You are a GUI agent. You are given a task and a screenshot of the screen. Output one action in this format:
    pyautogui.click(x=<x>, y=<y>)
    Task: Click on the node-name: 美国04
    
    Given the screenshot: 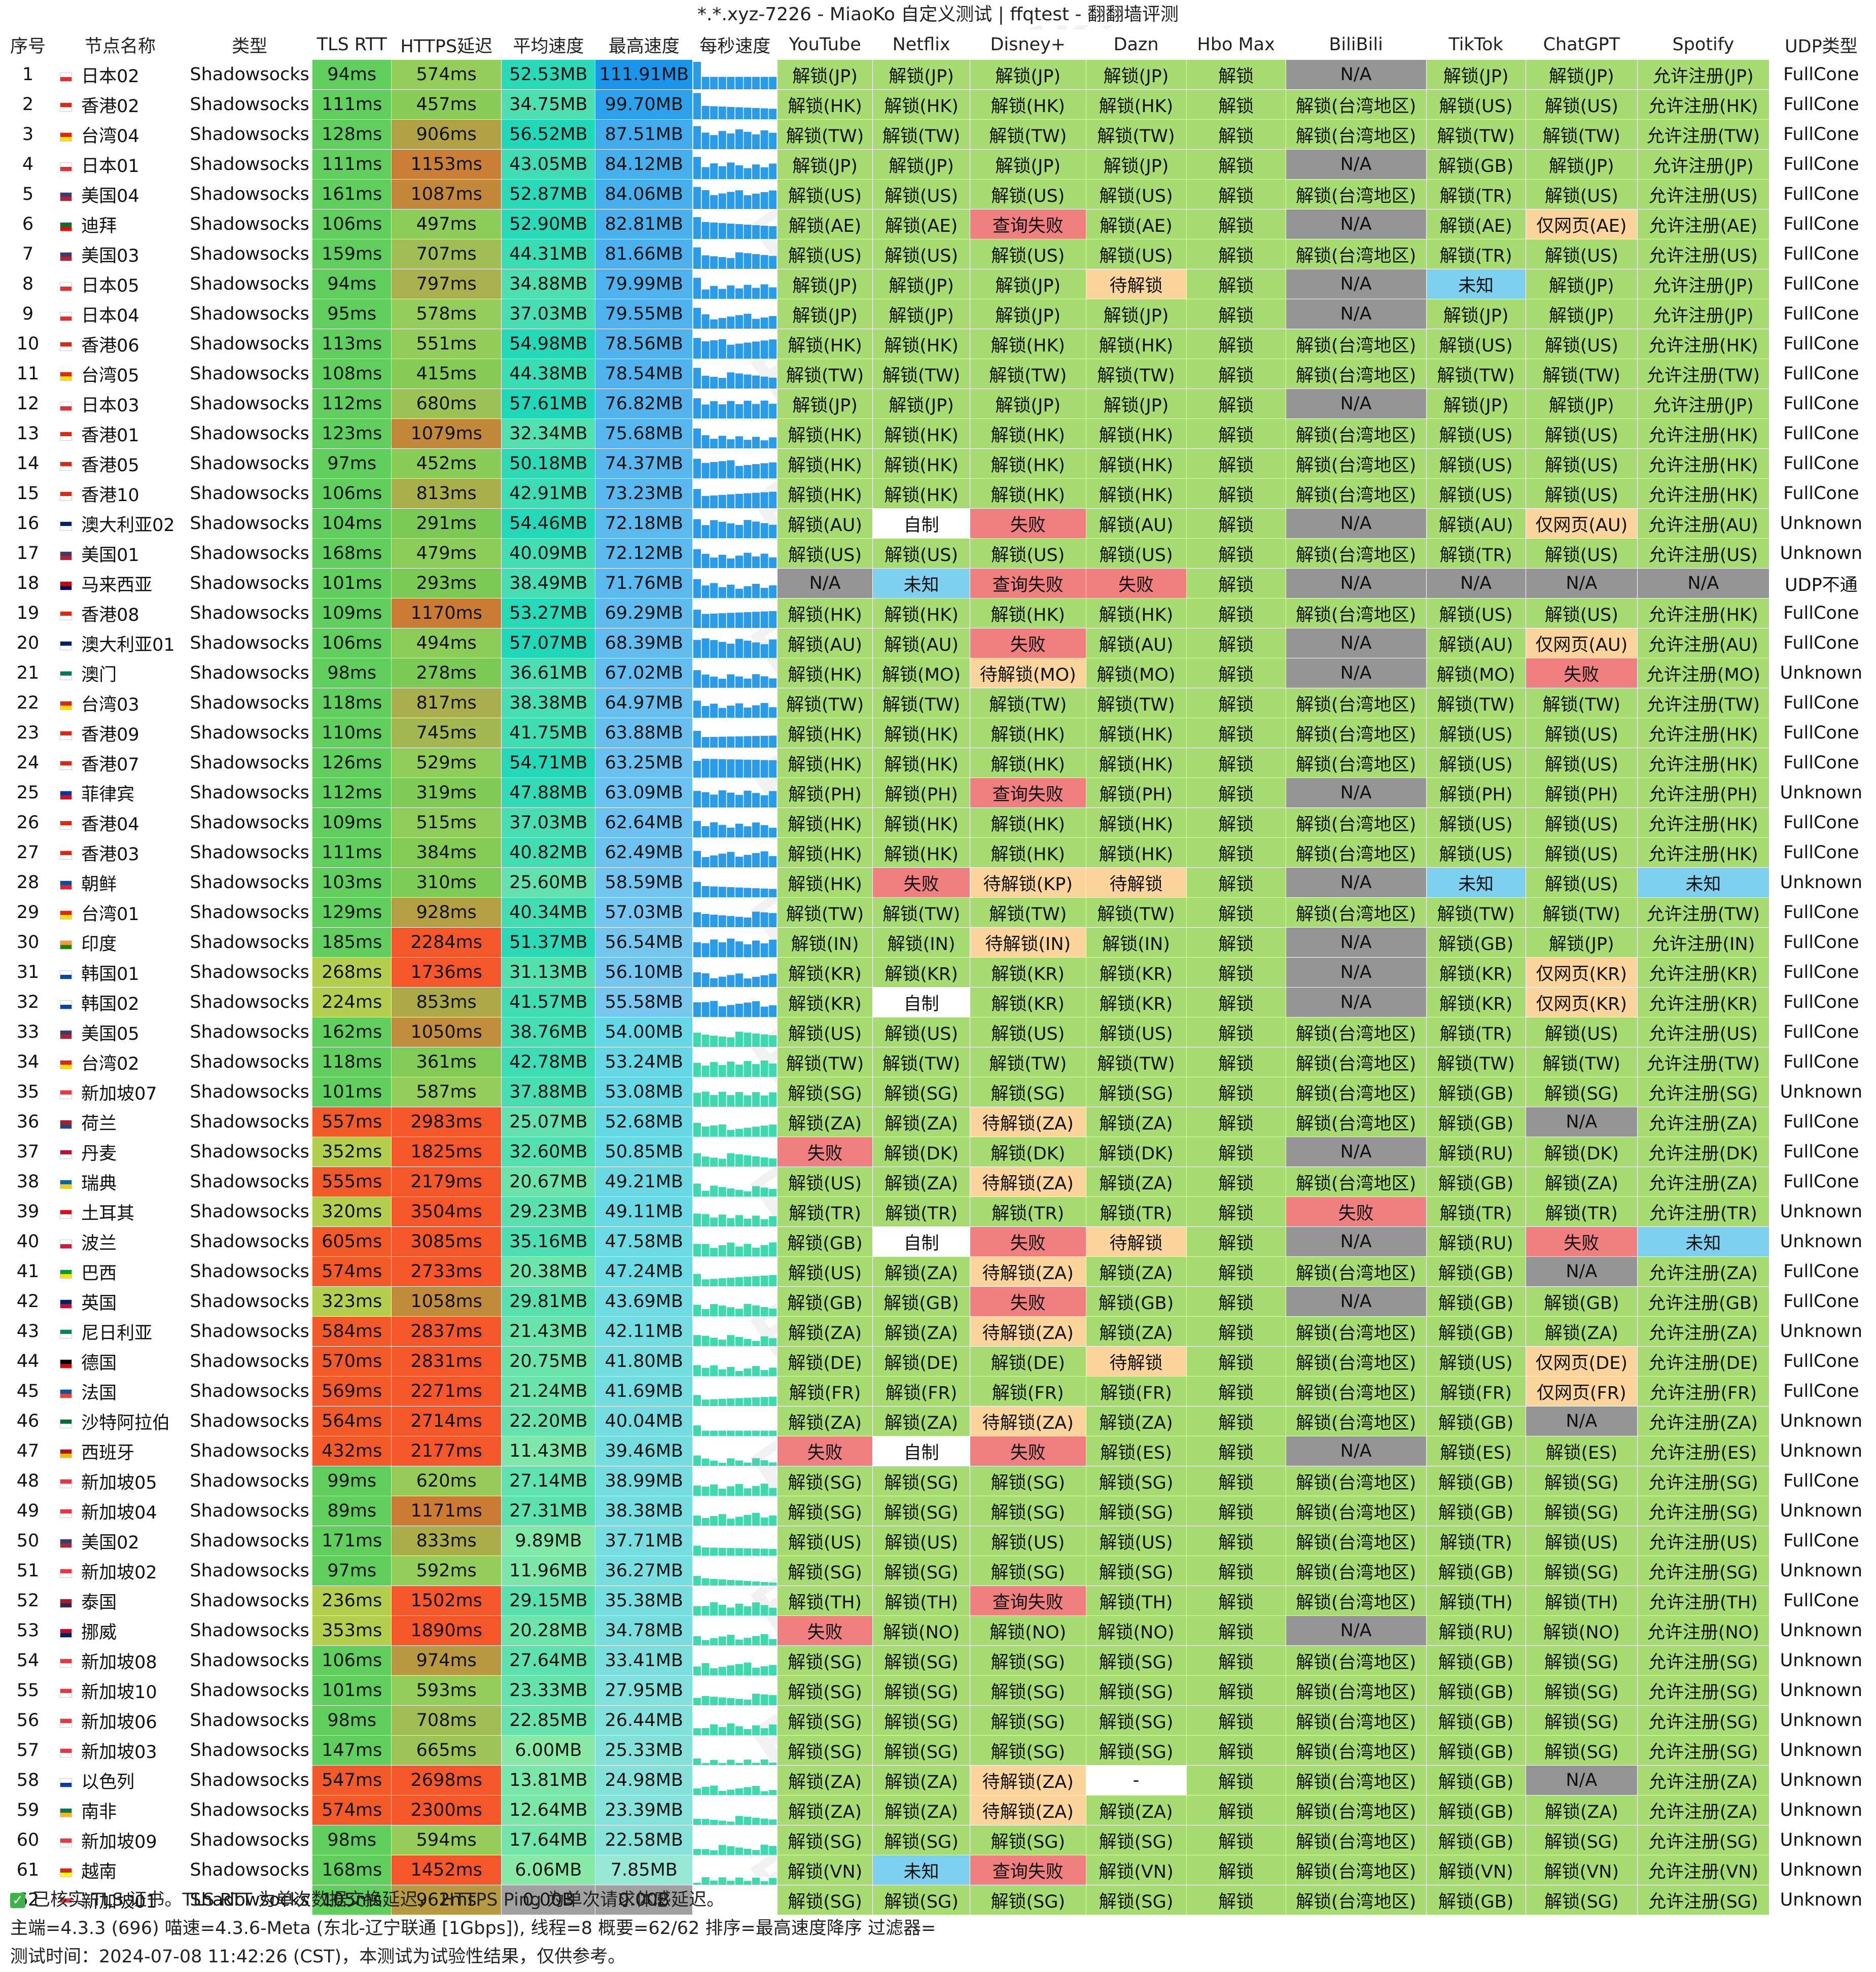 What is the action you would take?
    pyautogui.click(x=110, y=196)
    